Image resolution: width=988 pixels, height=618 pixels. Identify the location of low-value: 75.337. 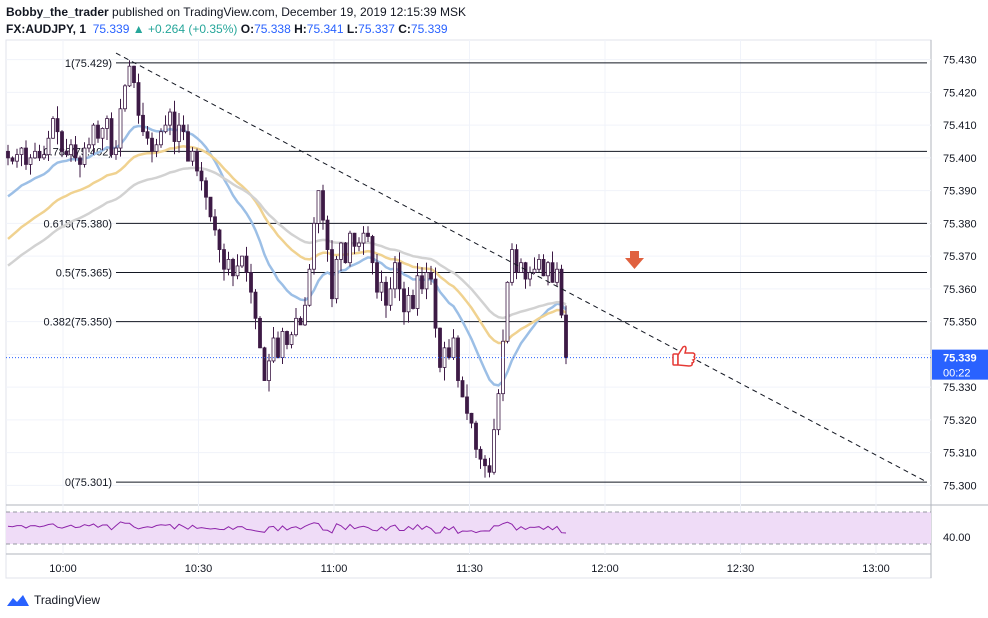
(376, 29).